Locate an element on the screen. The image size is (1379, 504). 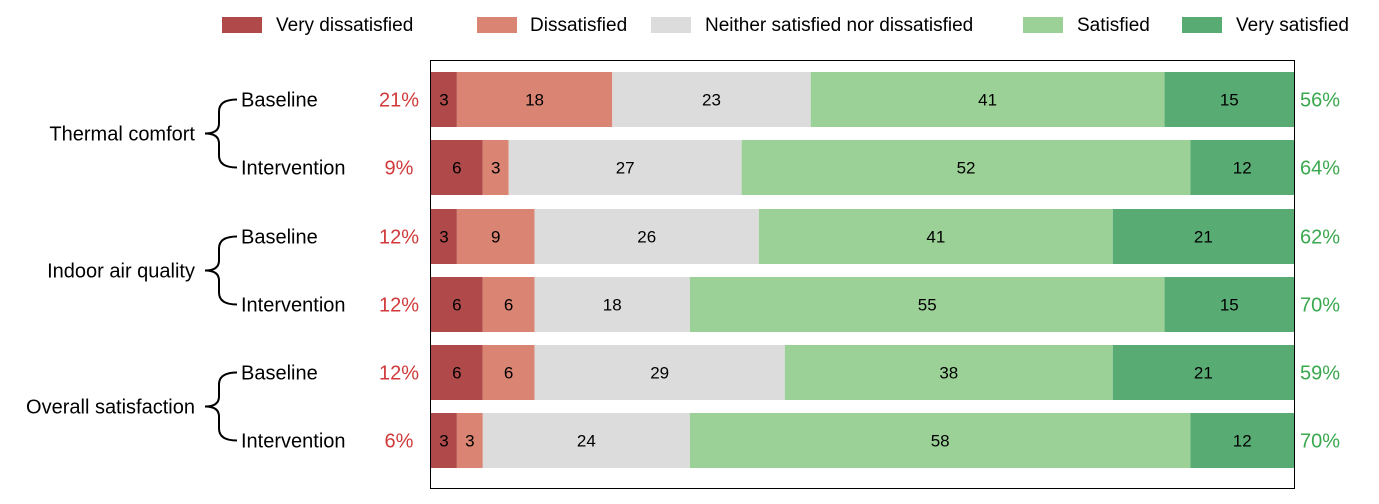
segment-value-thermal-comfort-intervention-satisfied: 52 is located at coordinates (966, 168).